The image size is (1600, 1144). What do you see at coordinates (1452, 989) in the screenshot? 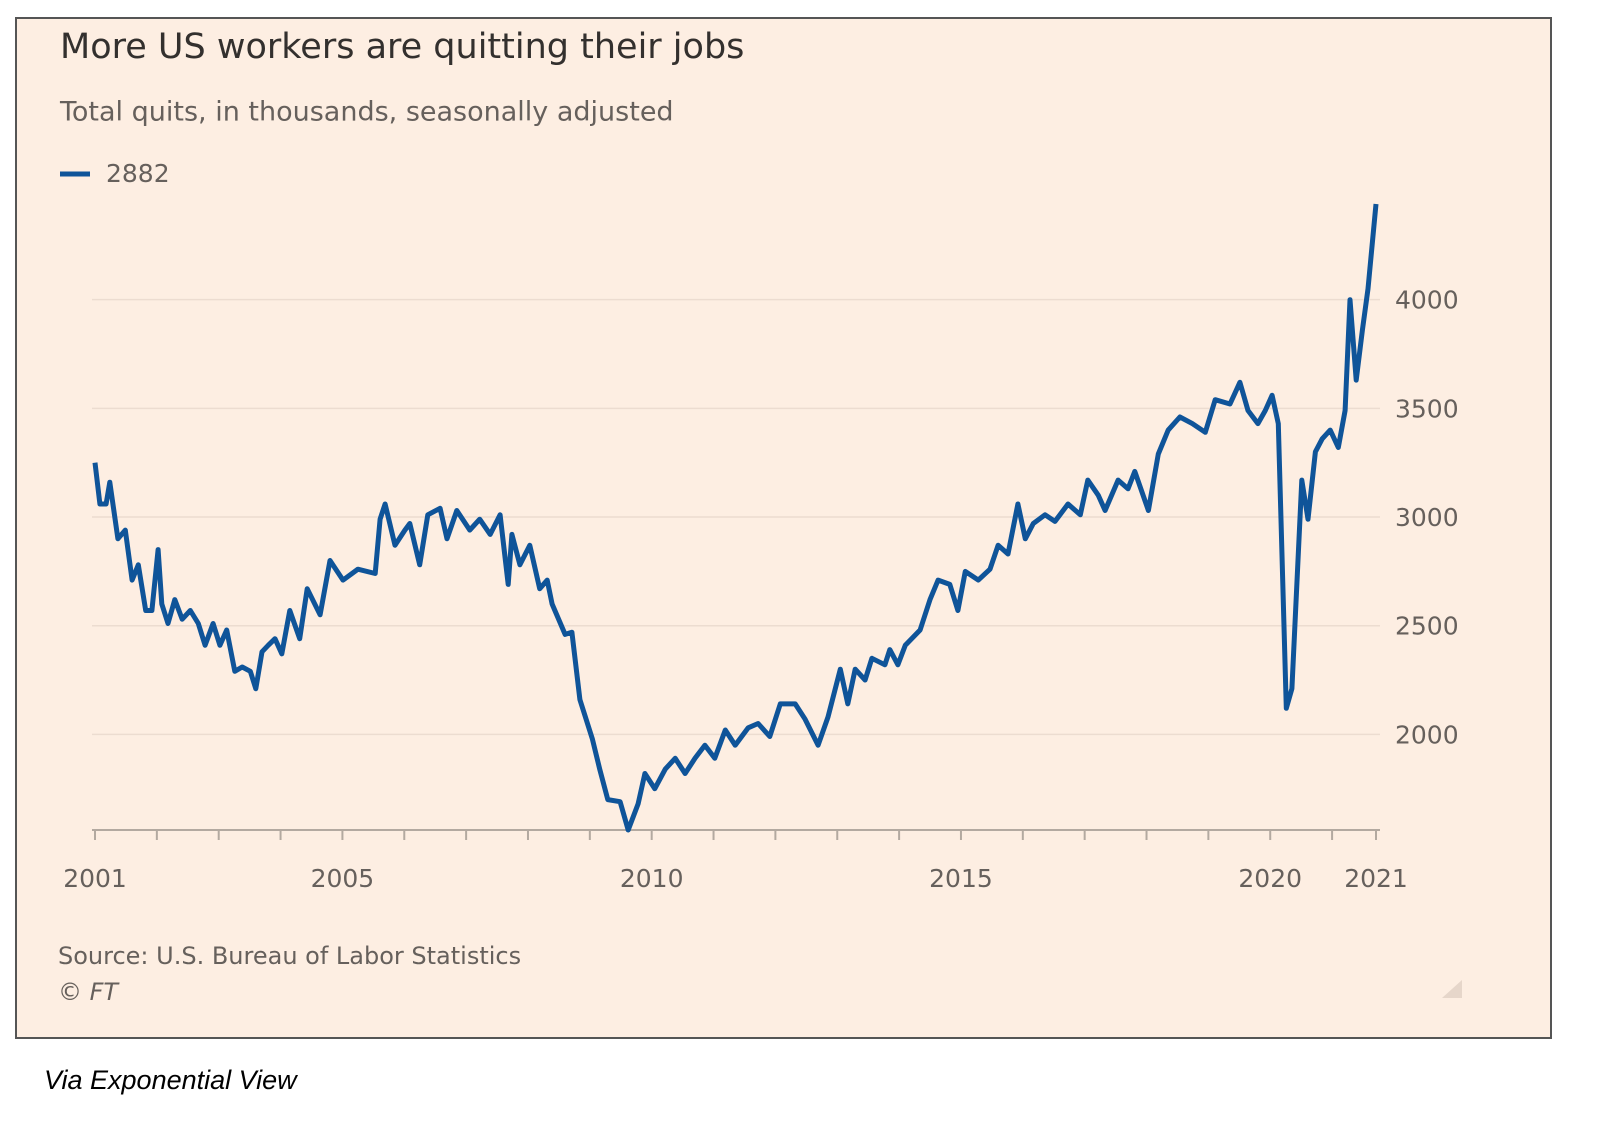
I see `resize-icon` at bounding box center [1452, 989].